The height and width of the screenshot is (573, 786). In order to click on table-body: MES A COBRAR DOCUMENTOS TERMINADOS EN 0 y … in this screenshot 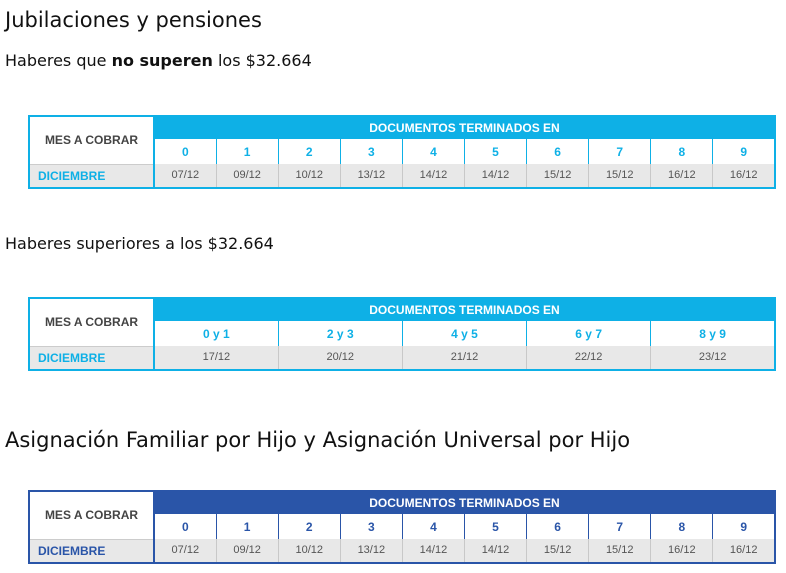, I will do `click(402, 334)`.